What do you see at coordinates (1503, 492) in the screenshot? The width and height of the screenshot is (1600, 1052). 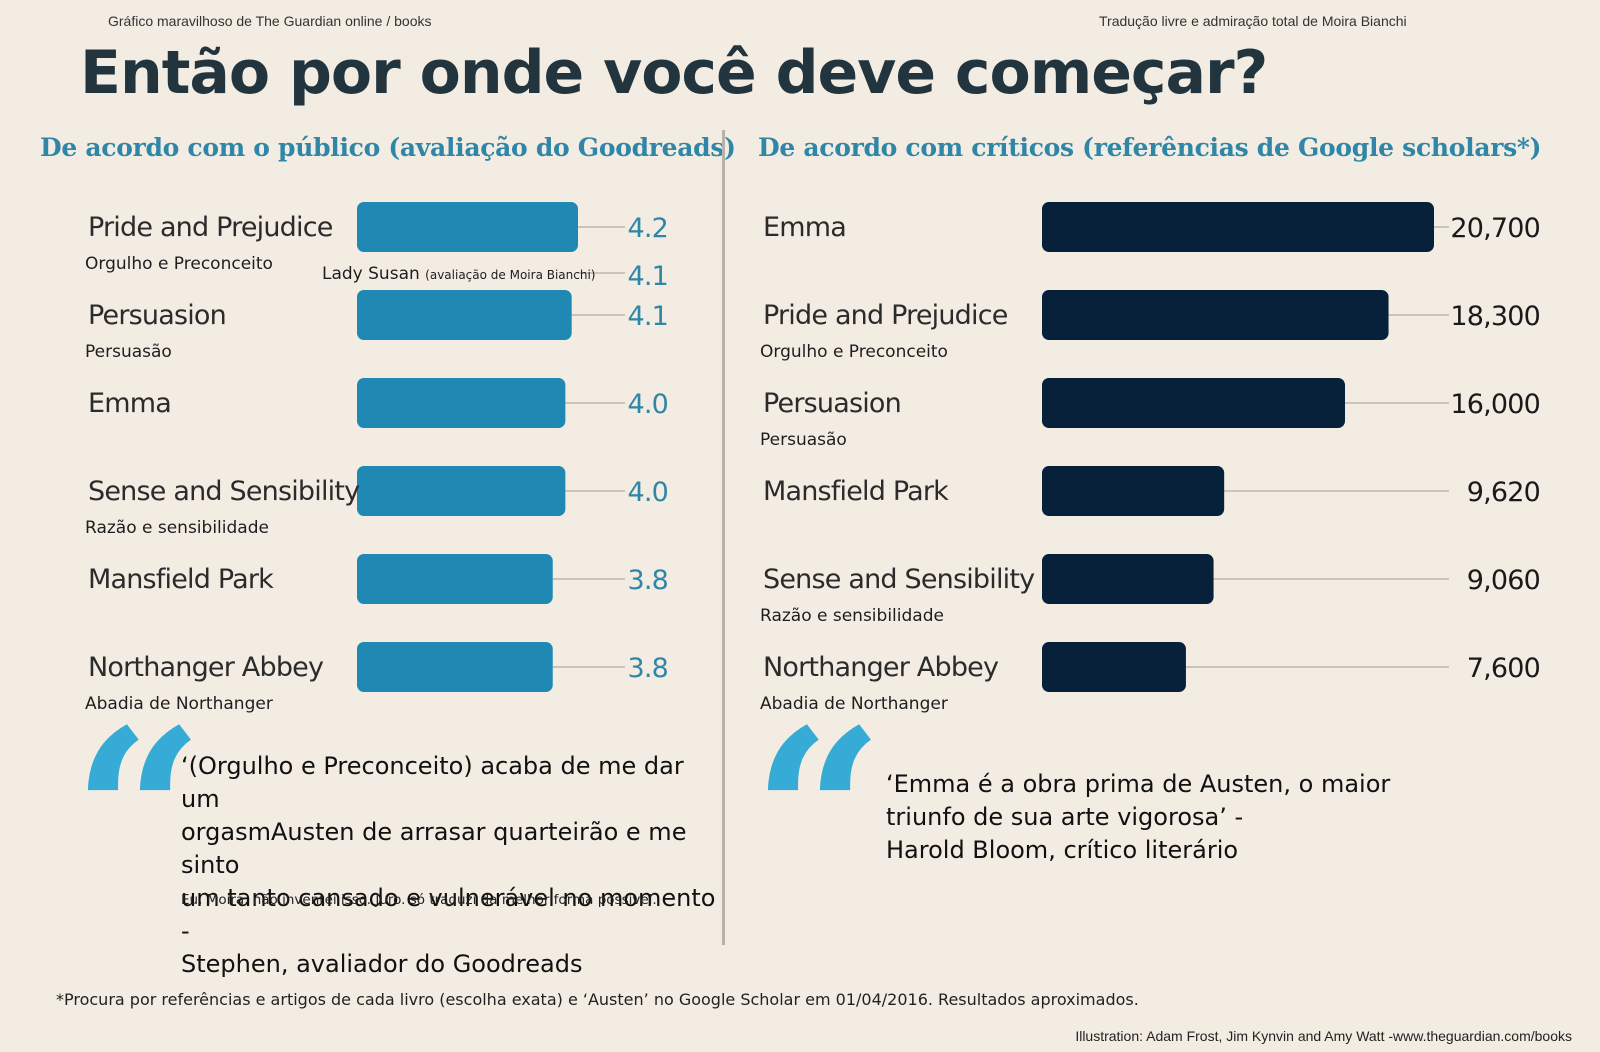 I see `value-label: 9,620` at bounding box center [1503, 492].